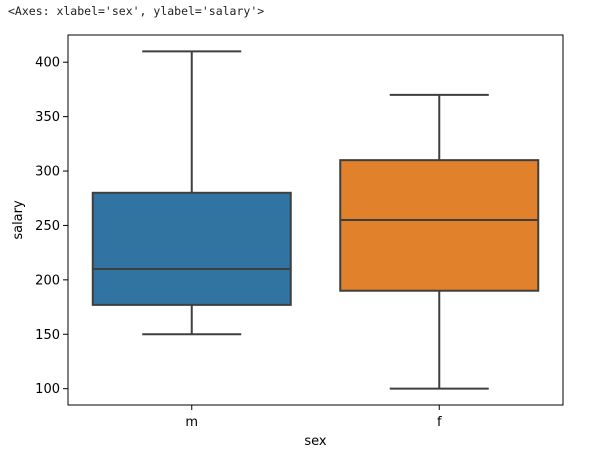  Describe the element at coordinates (47, 335) in the screenshot. I see `y-tick-label: 150` at that location.